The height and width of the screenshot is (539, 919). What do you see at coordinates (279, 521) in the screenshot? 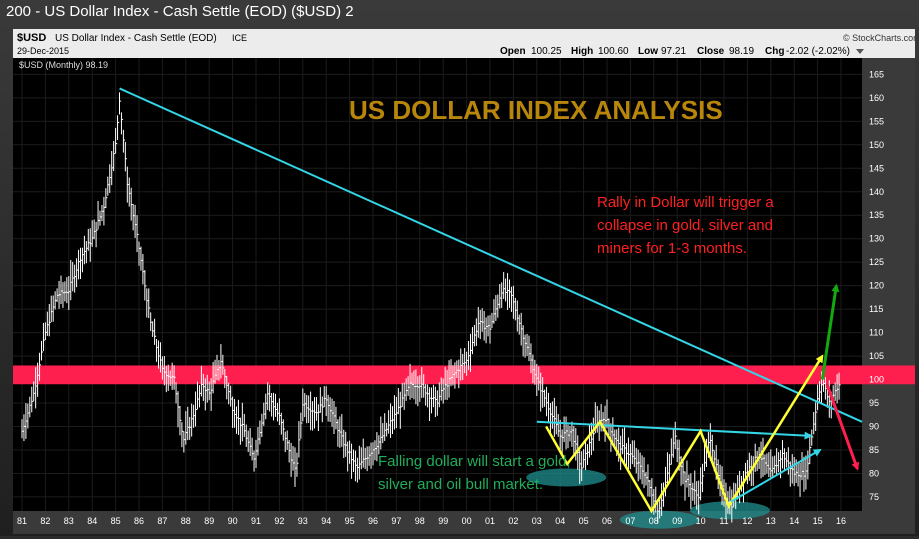
I see `x-tick-label: 92` at bounding box center [279, 521].